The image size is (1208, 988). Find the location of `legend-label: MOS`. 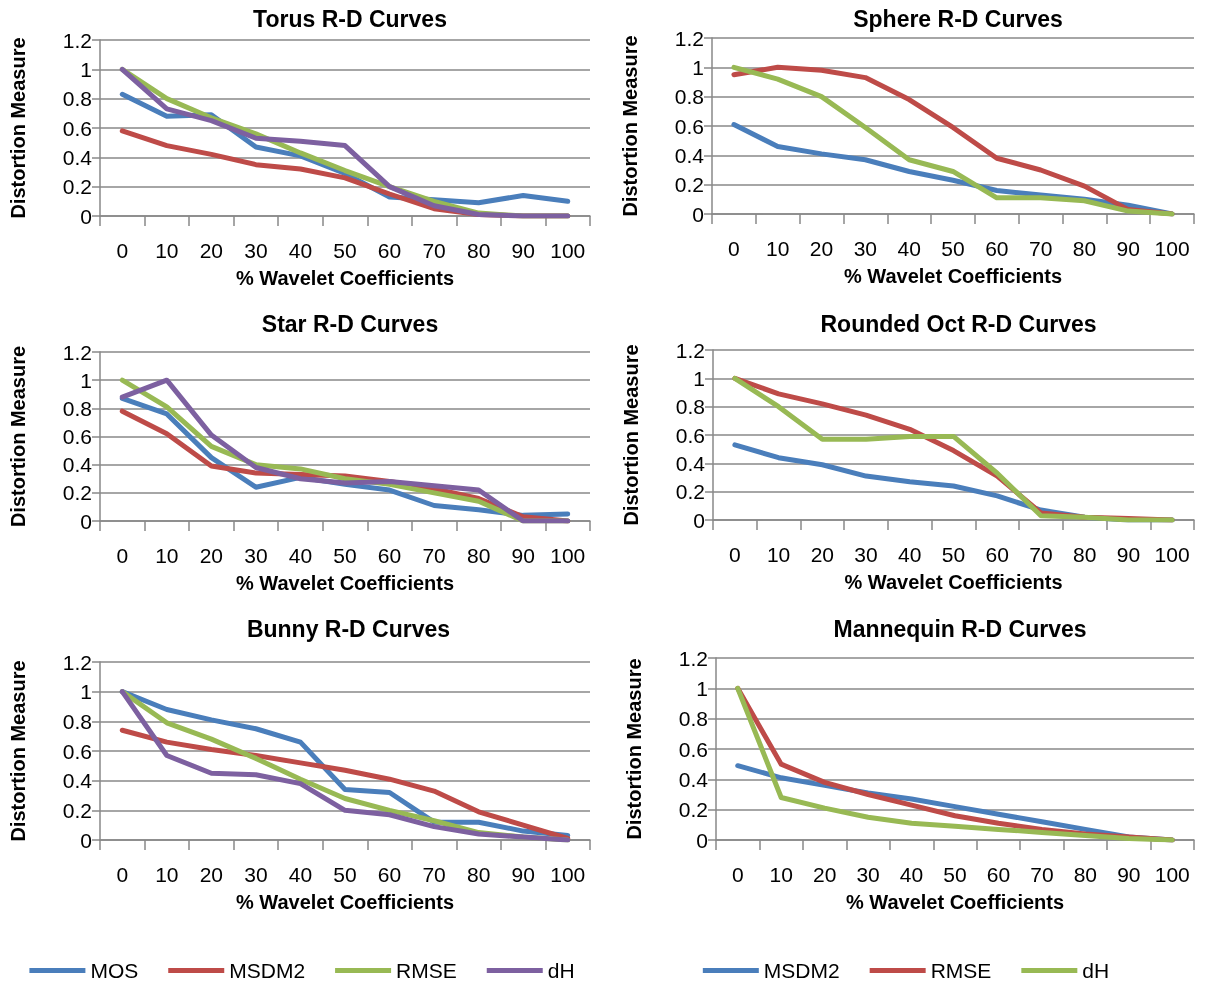

legend-label: MOS is located at coordinates (114, 970).